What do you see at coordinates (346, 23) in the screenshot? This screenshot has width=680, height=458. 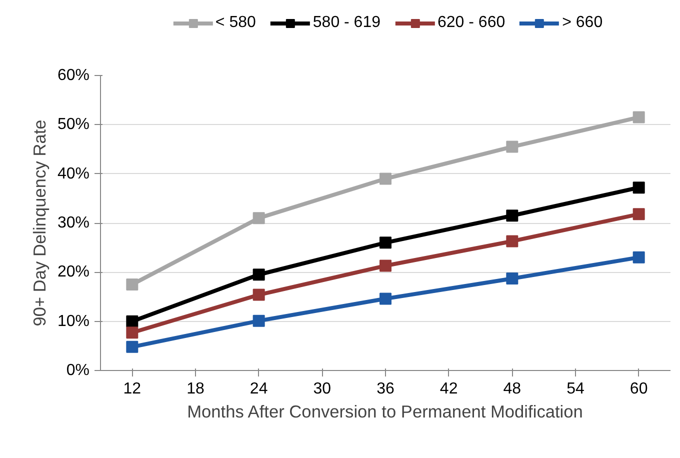 I see `legend-label: 580 - 619` at bounding box center [346, 23].